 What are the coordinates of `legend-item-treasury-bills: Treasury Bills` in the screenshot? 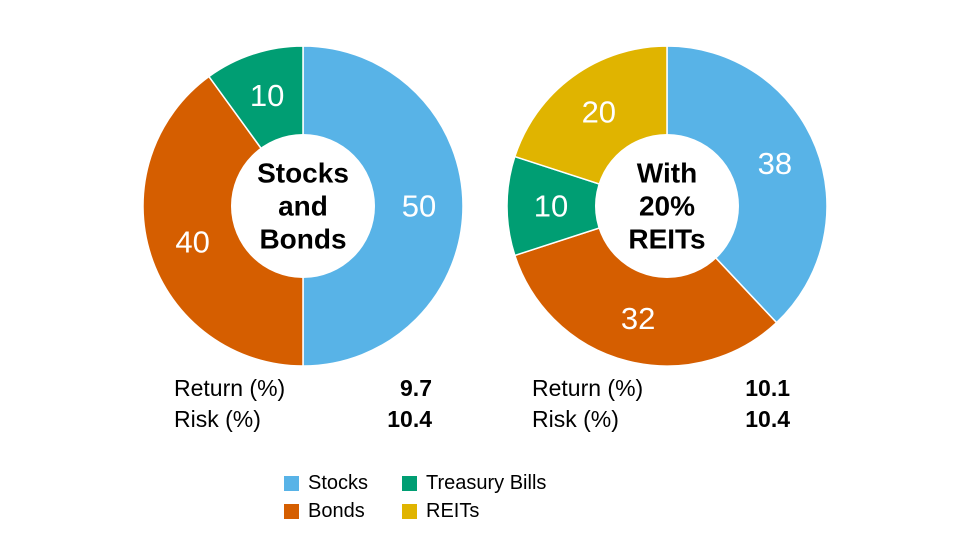 It's located at (474, 483).